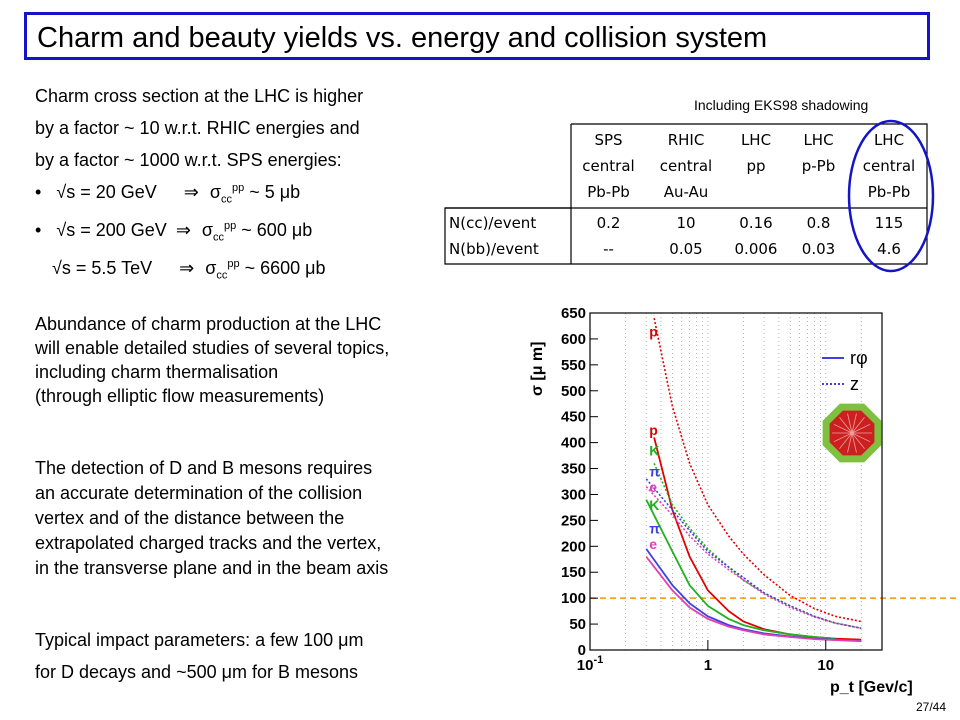  I want to click on y-tick-label: 100, so click(573, 598).